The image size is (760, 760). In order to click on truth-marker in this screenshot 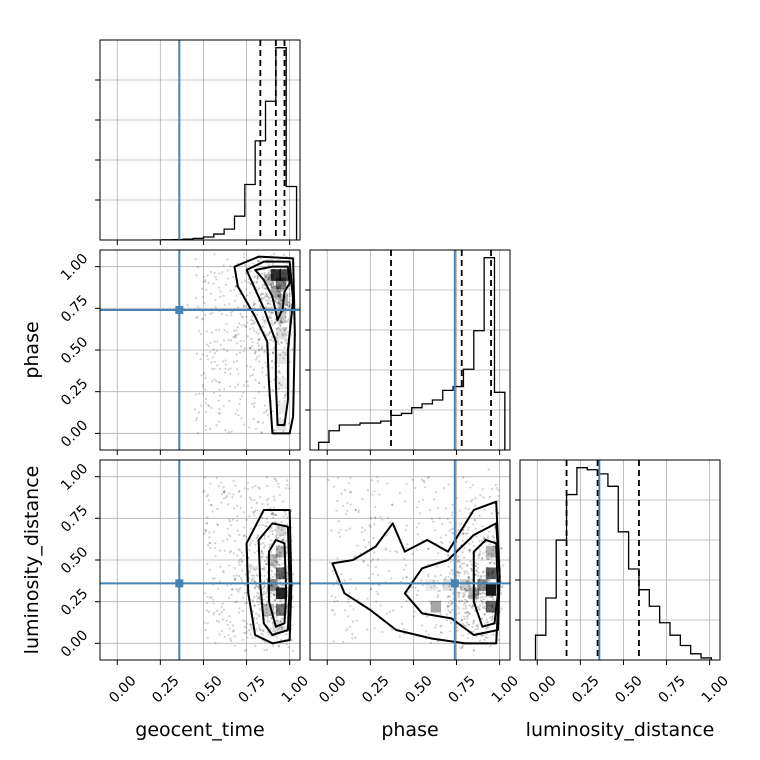, I will do `click(454, 583)`.